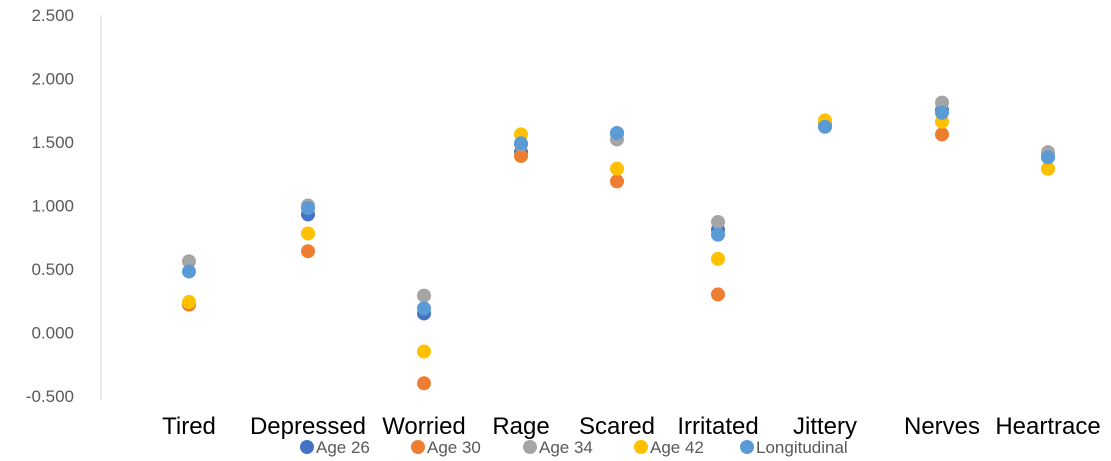 The width and height of the screenshot is (1111, 461). I want to click on x-tick-label: Depressed, so click(308, 426).